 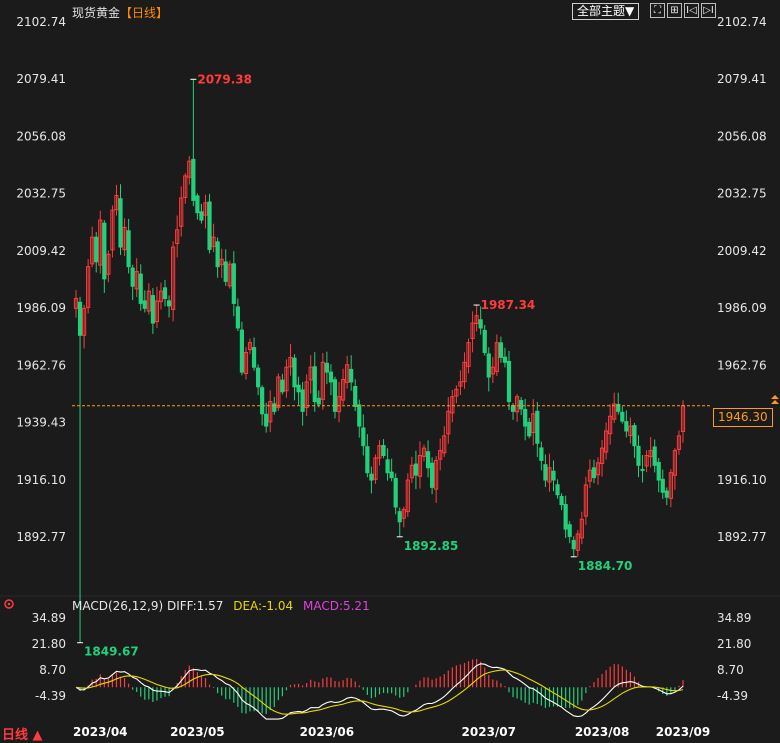 I want to click on macd-axis-left-label: 34.89, so click(x=49, y=618).